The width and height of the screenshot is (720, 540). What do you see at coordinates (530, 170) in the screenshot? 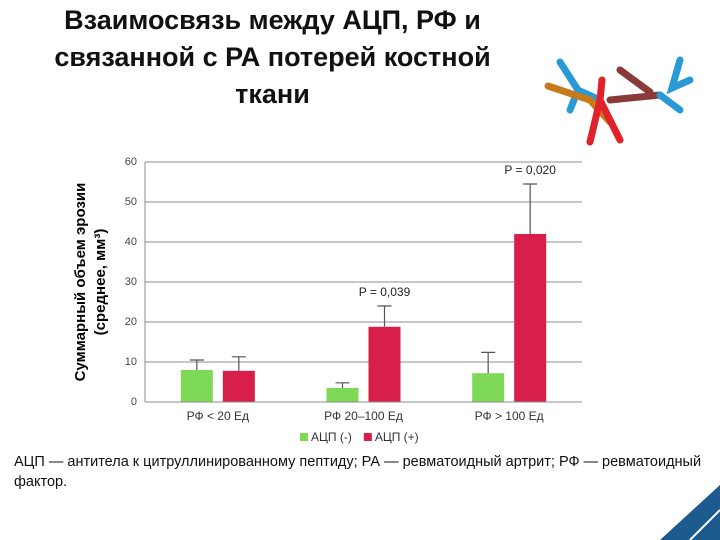
I see `p-value-annotation: P = 0,020` at bounding box center [530, 170].